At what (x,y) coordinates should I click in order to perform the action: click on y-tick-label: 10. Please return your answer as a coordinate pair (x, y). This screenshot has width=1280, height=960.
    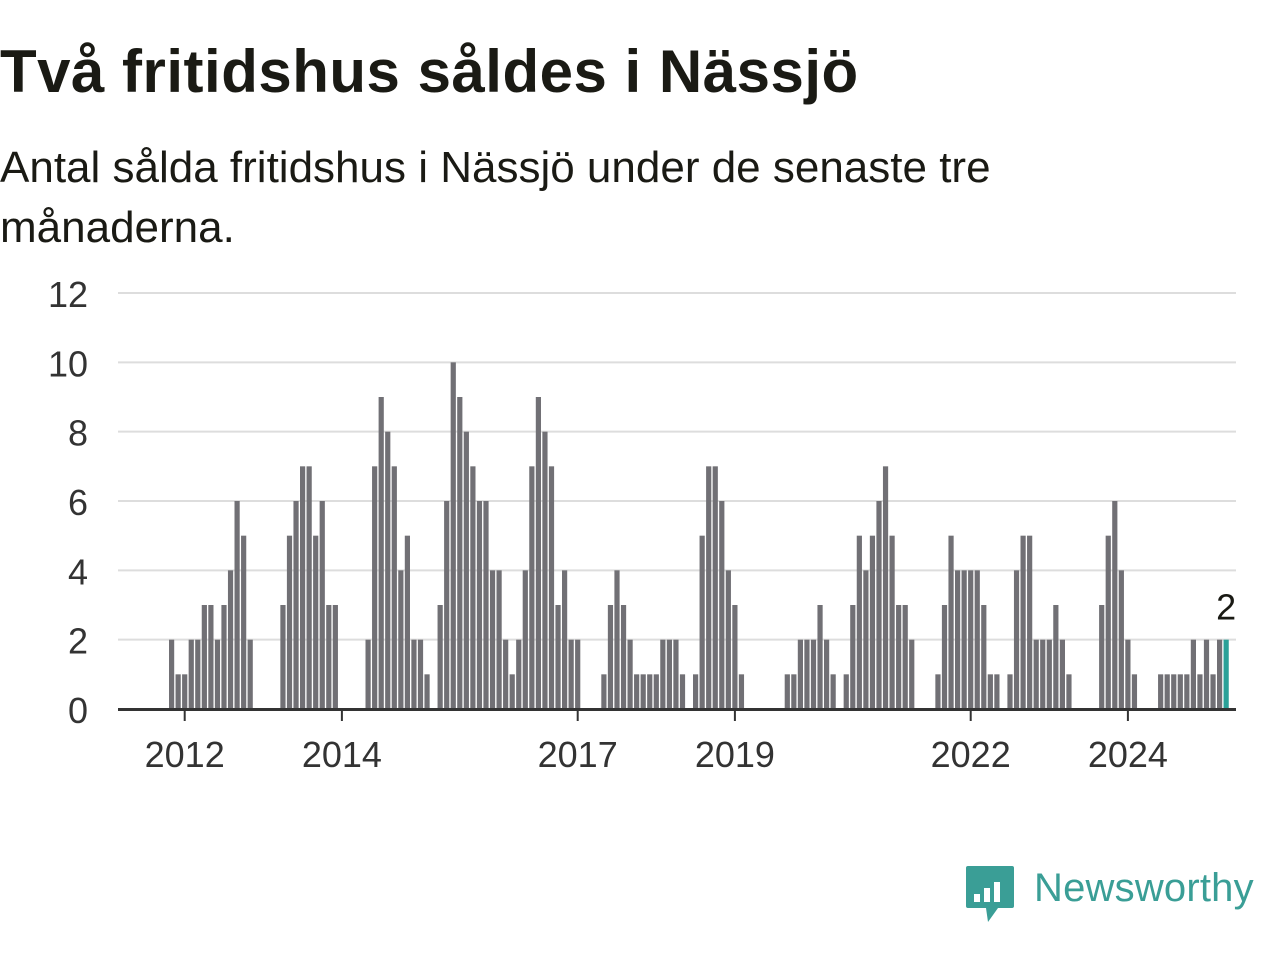
    Looking at the image, I should click on (68, 363).